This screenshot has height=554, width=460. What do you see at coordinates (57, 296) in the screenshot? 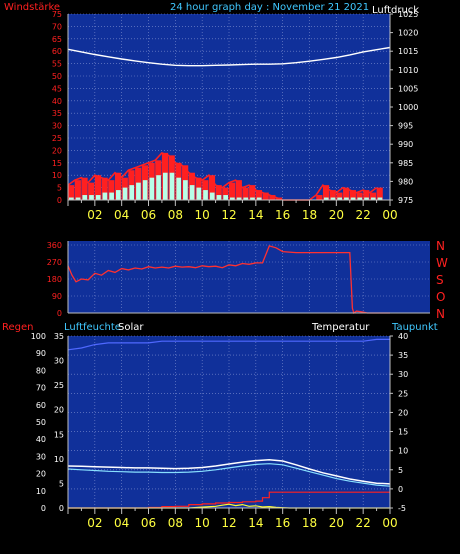
I see `direction-tick-label: 90` at bounding box center [57, 296].